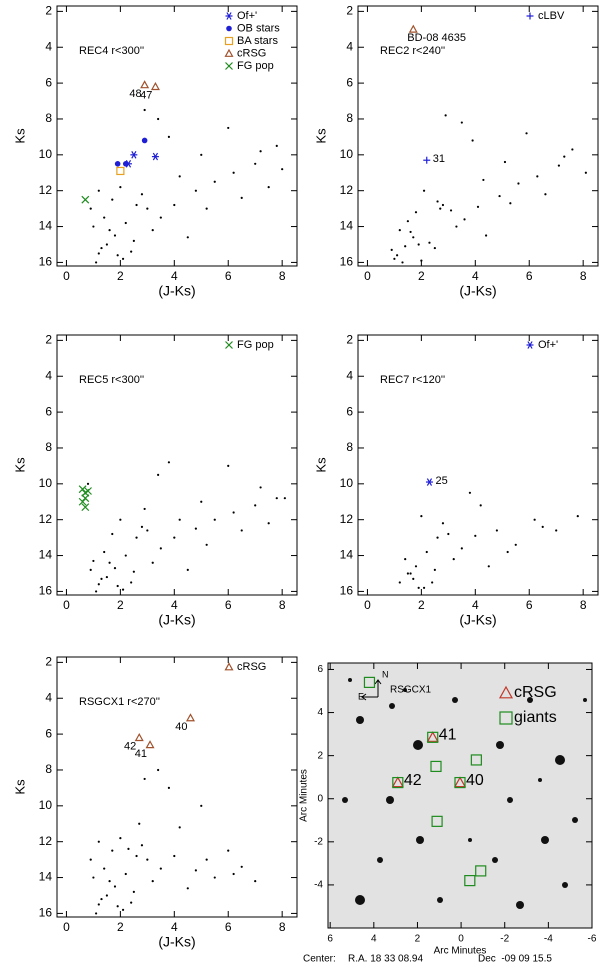 This screenshot has width=600, height=965. Describe the element at coordinates (282, 276) in the screenshot. I see `x-tick-label: 8` at that location.